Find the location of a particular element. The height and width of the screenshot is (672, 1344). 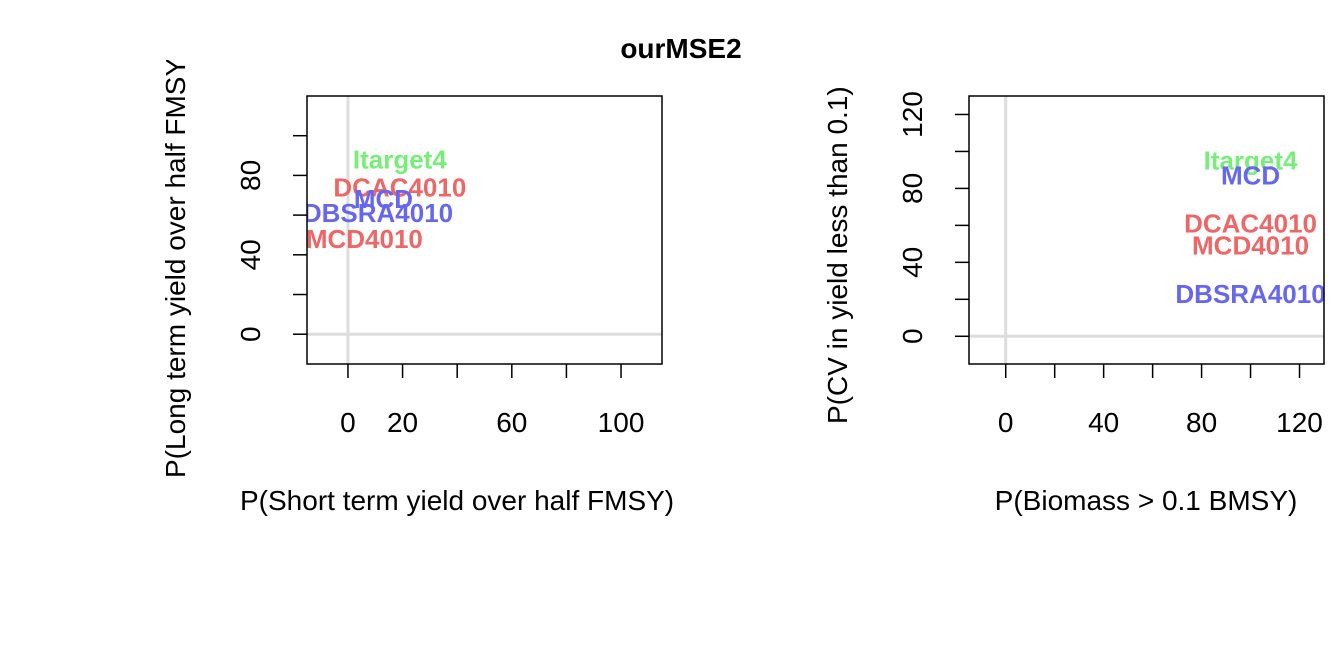

x-tick-label-2: 120 is located at coordinates (1299, 422).